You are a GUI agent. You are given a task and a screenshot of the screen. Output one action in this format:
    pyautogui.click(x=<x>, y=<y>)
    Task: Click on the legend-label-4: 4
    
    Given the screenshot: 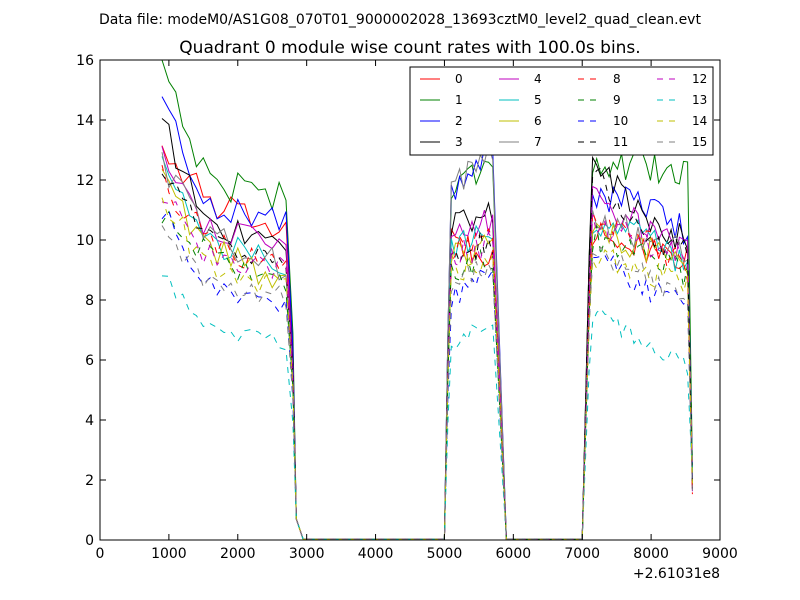 What is the action you would take?
    pyautogui.click(x=538, y=79)
    